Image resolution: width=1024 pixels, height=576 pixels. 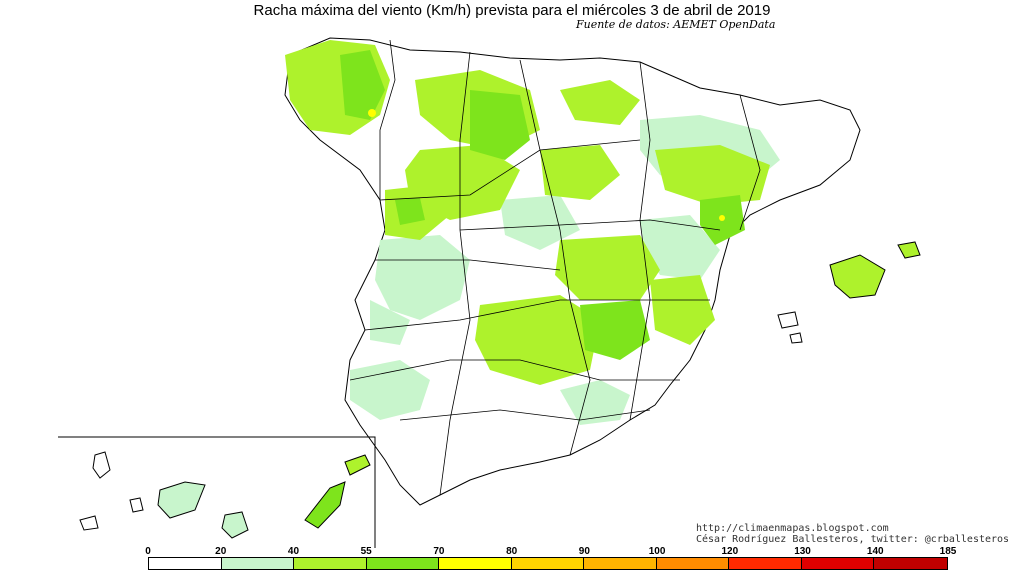 I want to click on legend-tick-label: 40, so click(x=293, y=551).